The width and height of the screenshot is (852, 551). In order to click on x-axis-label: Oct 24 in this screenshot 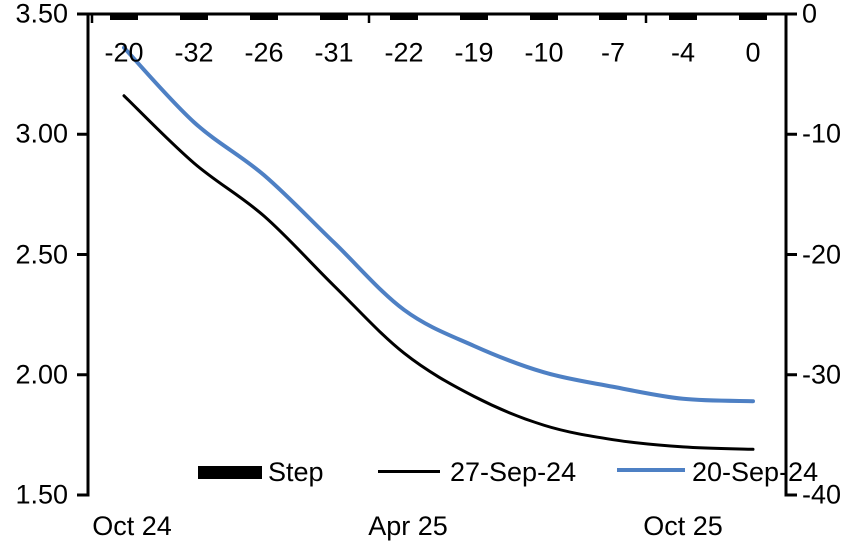, I will do `click(132, 526)`.